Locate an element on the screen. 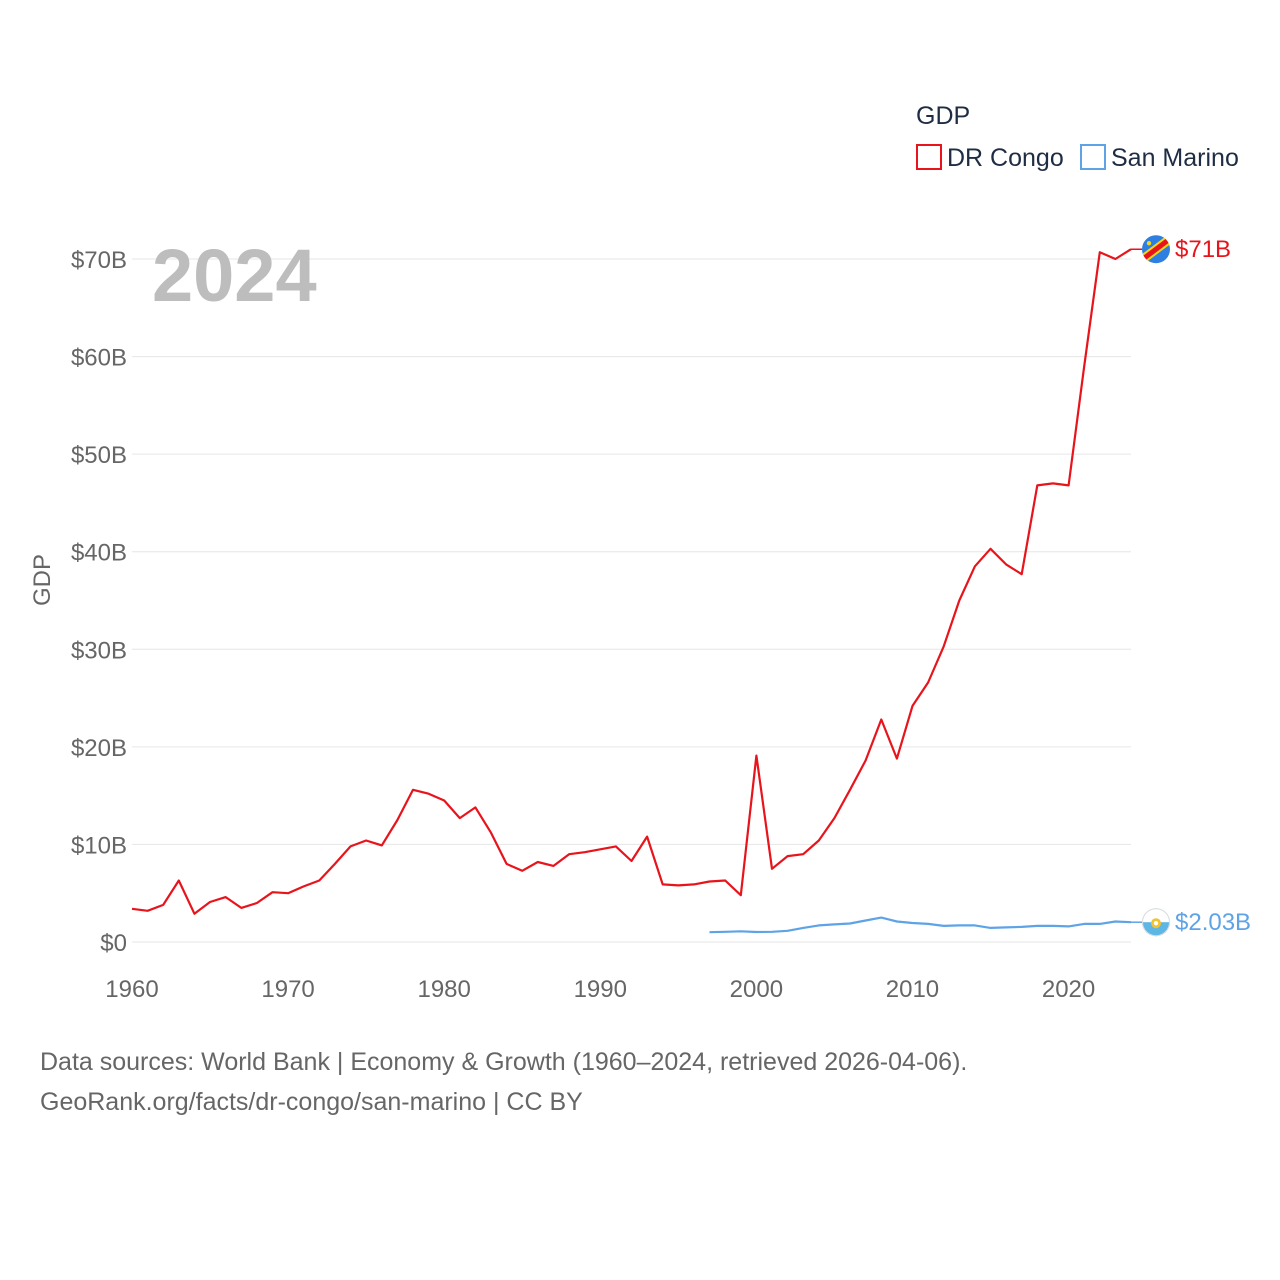  legend-item-san-marino: San Marino is located at coordinates (1159, 158).